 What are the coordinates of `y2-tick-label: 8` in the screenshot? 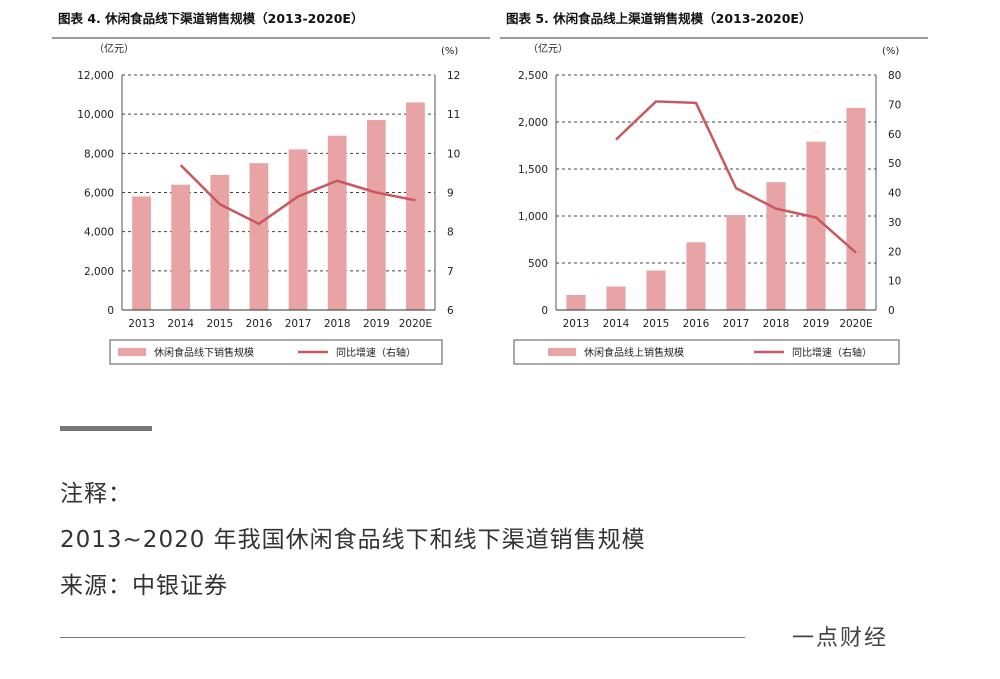 It's located at (450, 233).